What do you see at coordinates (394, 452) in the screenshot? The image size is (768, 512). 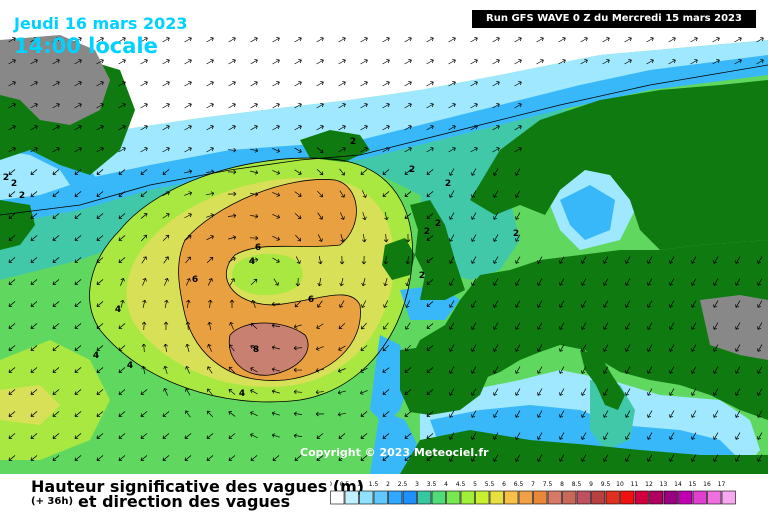 I see `copyright-notice: Copyright © 2023 Meteociel.fr` at bounding box center [394, 452].